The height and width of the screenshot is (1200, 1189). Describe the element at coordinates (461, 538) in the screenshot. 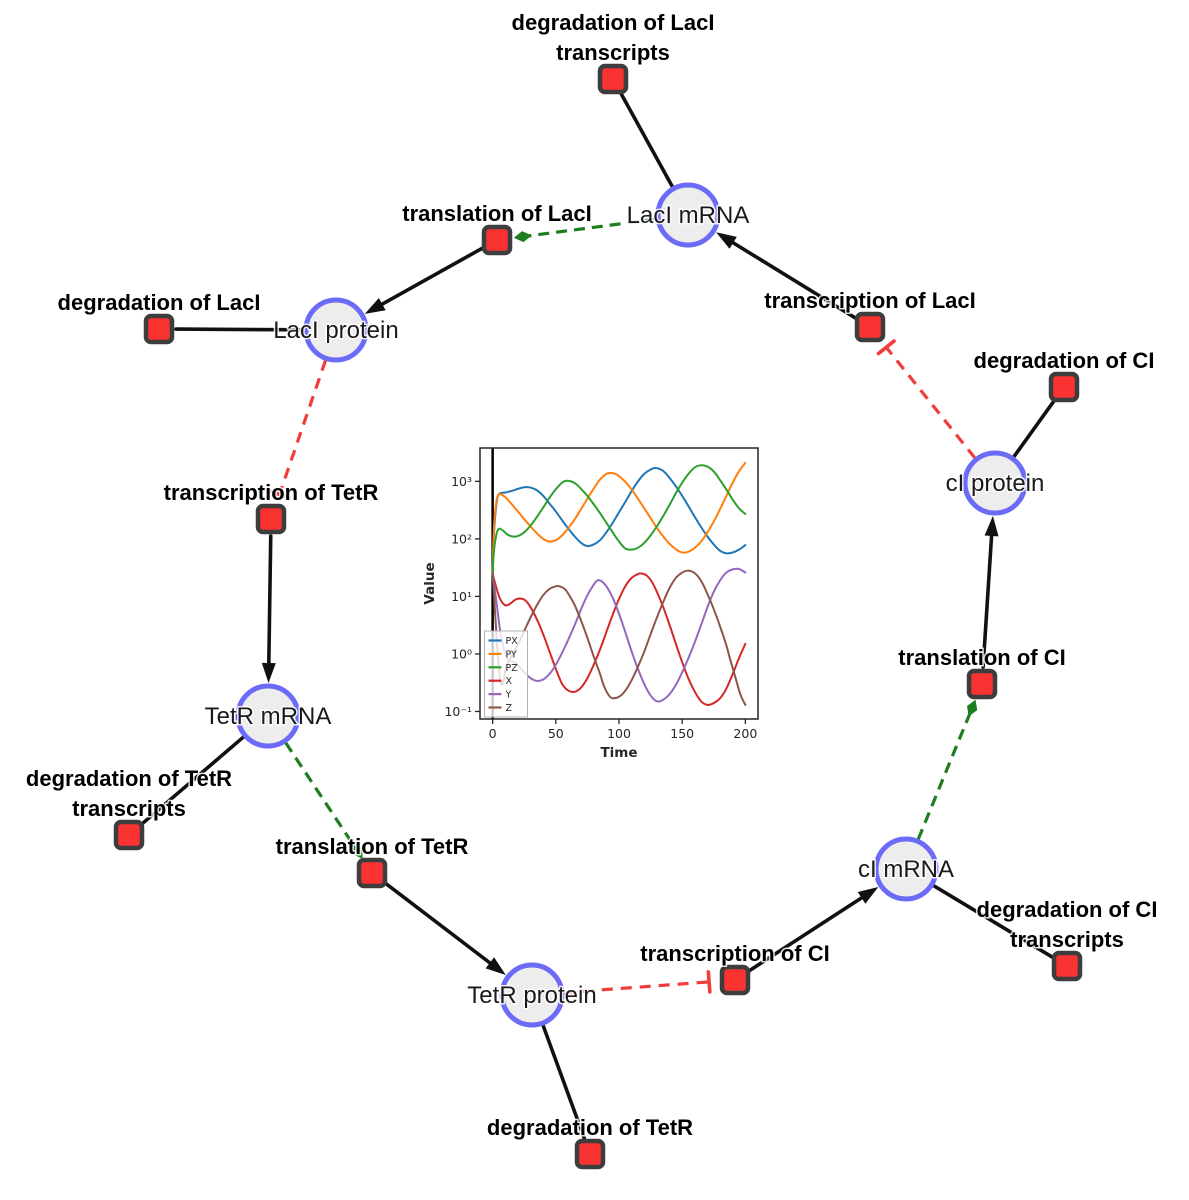

I see `y-tick-label: 10²` at that location.